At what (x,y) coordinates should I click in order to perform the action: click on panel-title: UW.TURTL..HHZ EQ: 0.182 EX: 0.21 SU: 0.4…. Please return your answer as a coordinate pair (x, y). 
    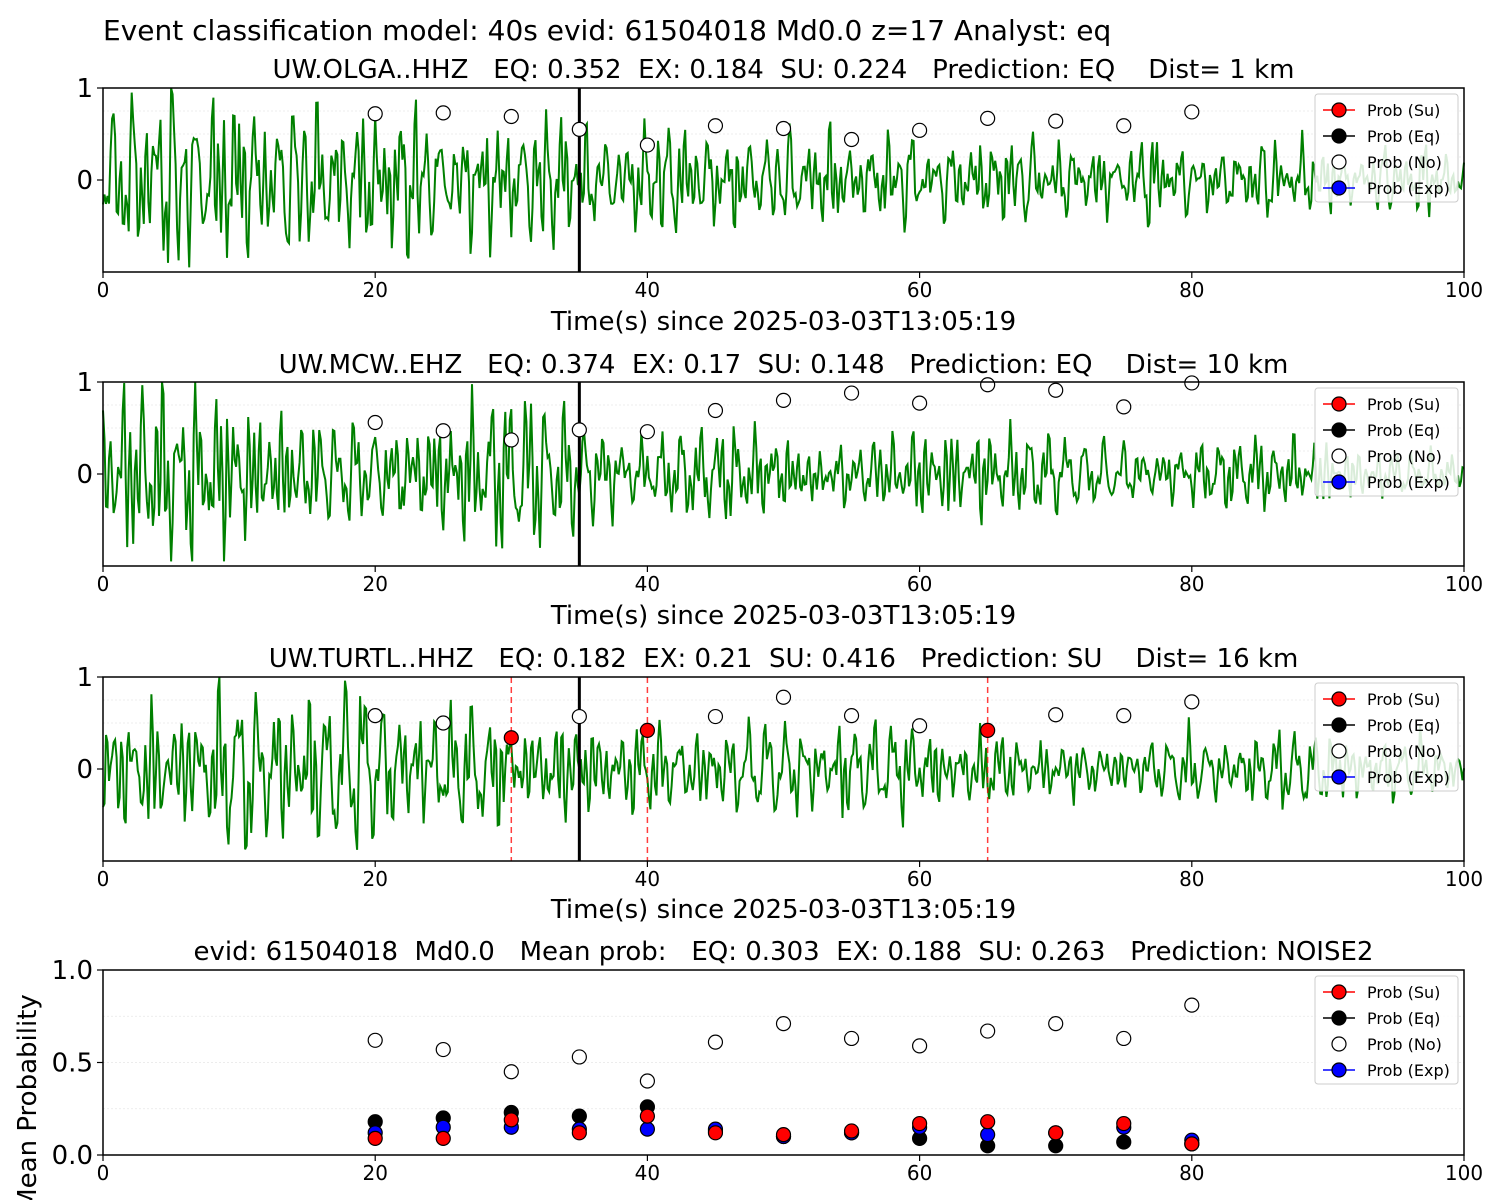
    Looking at the image, I should click on (784, 659).